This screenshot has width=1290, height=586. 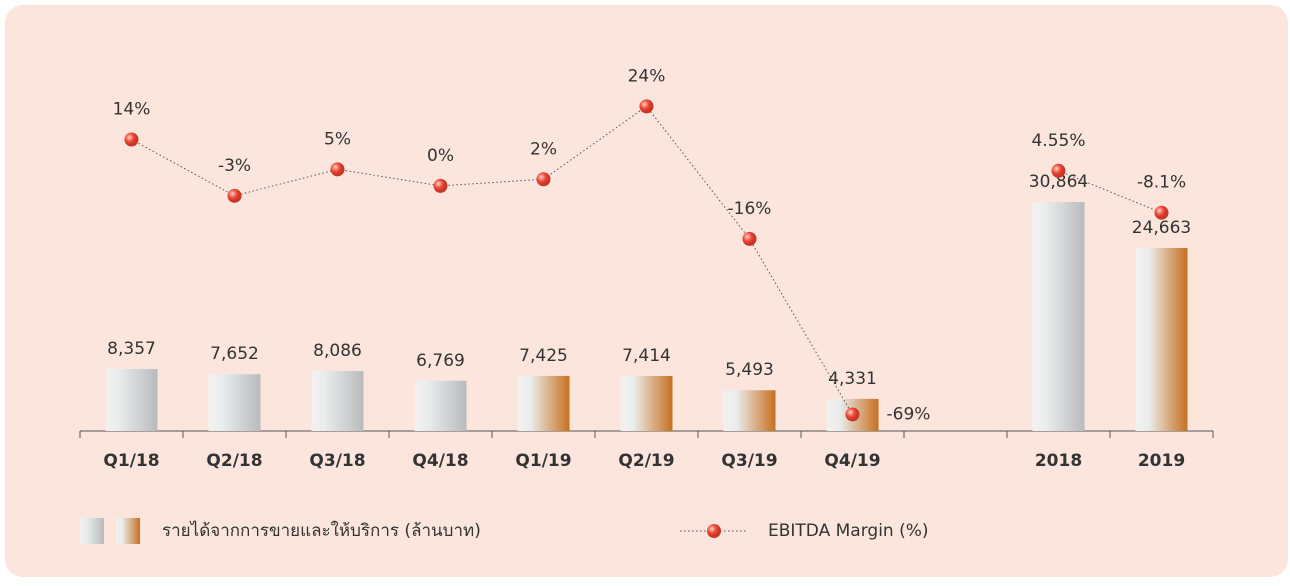 I want to click on line-value-label: 14%, so click(x=132, y=110).